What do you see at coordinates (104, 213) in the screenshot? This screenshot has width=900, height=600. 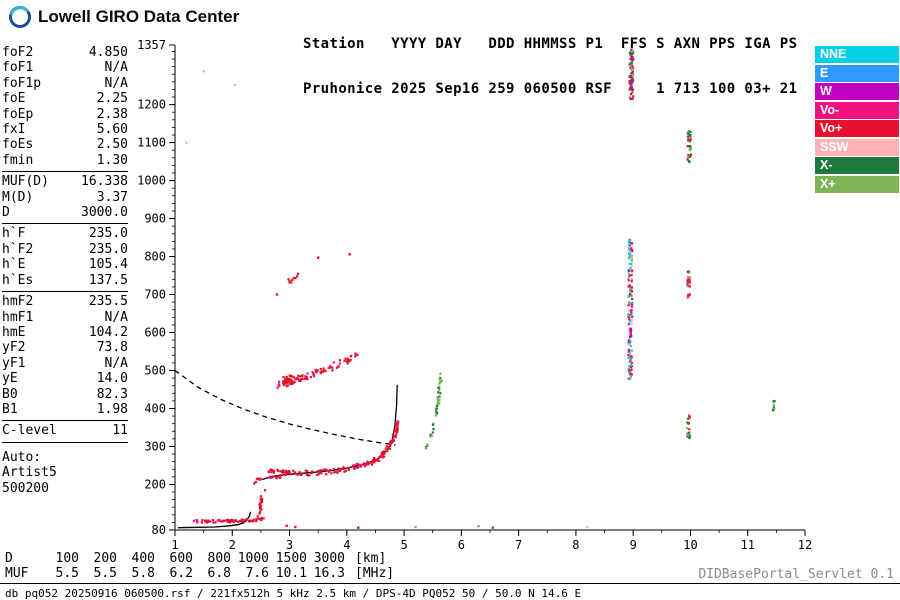 I see `param-value: 3000.0` at bounding box center [104, 213].